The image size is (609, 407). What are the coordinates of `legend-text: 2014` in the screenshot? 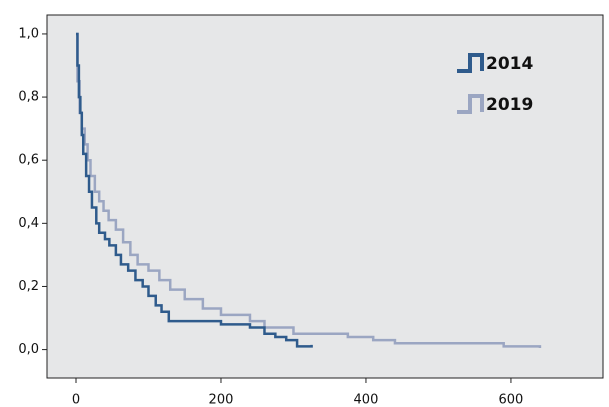 It's located at (509, 64).